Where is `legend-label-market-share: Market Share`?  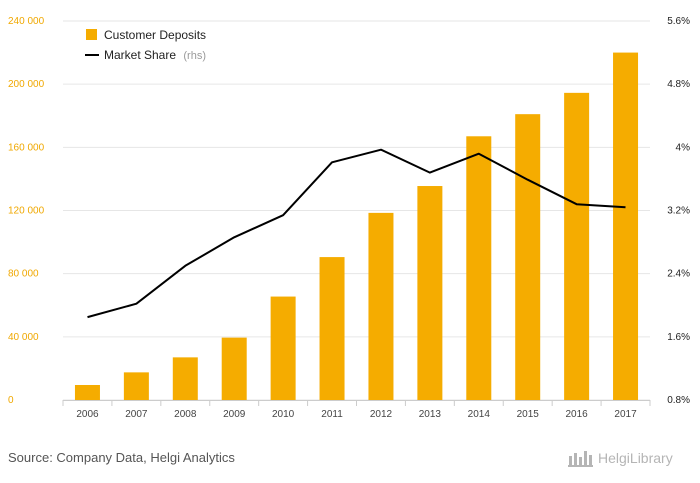
legend-label-market-share: Market Share is located at coordinates (140, 55).